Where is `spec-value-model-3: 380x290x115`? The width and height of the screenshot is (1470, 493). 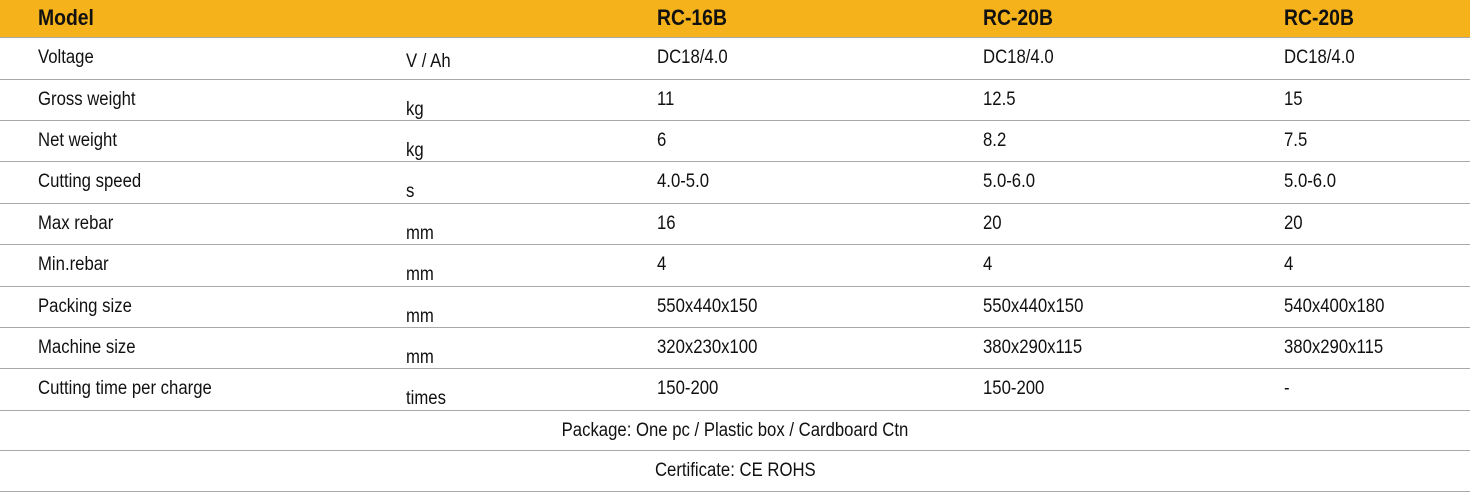 spec-value-model-3: 380x290x115 is located at coordinates (1334, 347).